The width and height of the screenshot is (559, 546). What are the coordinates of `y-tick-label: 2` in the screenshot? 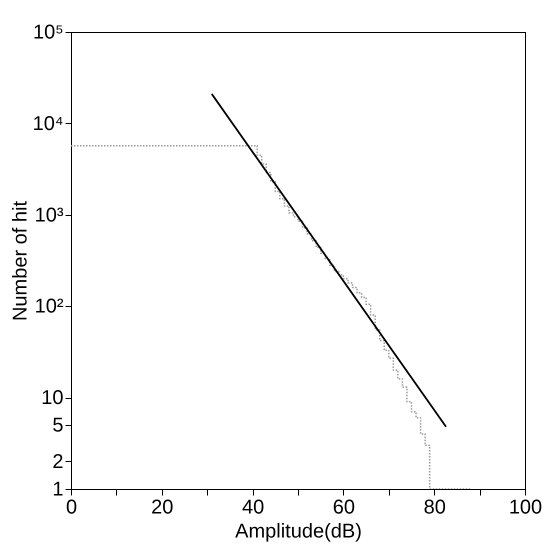 It's located at (58, 461).